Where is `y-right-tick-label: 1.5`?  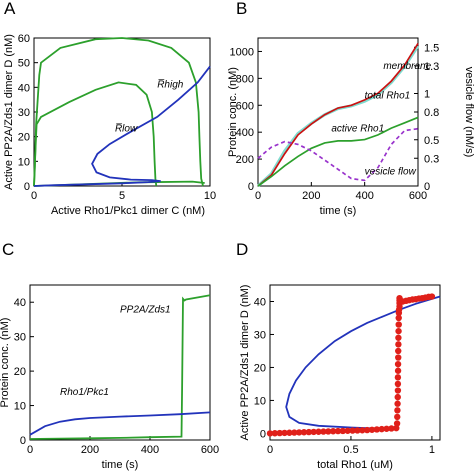
y-right-tick-label: 1.5 is located at coordinates (431, 48).